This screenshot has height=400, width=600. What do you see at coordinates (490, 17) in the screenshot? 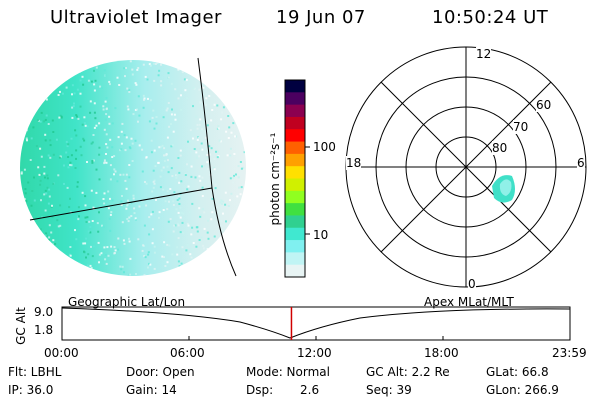
I see `time-label: 10:50:24 UT` at bounding box center [490, 17].